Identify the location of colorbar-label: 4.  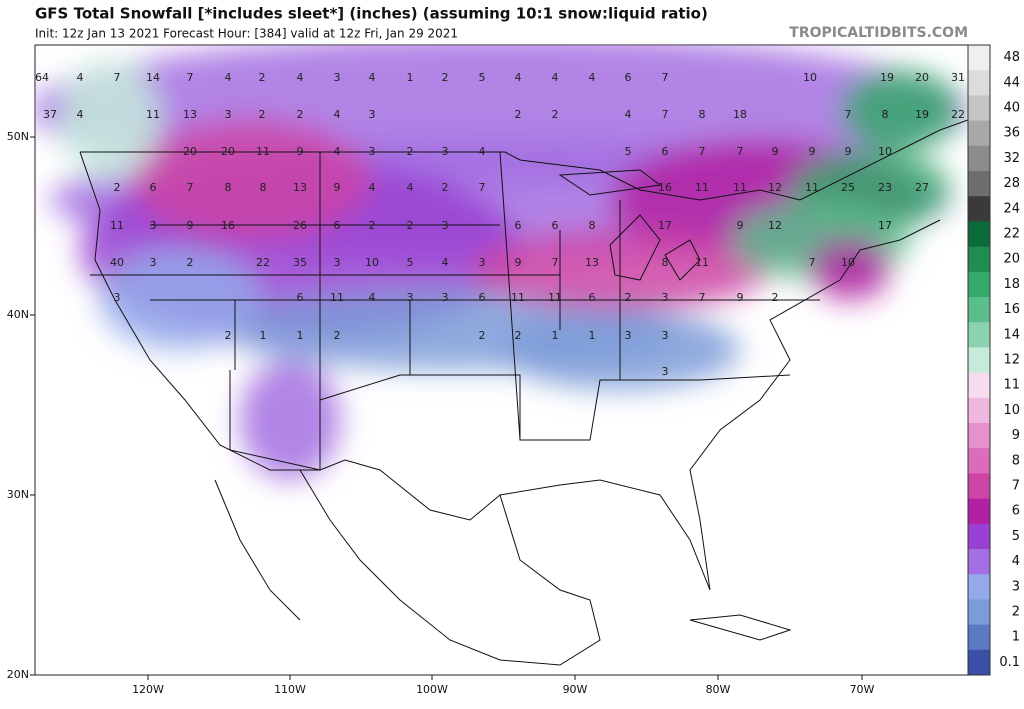
(1016, 561).